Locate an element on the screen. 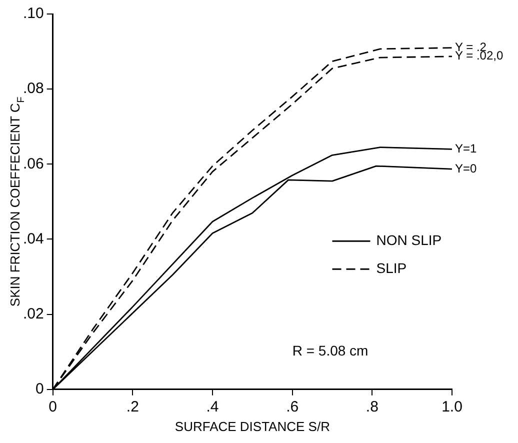  x-tick-label: .4 is located at coordinates (212, 407).